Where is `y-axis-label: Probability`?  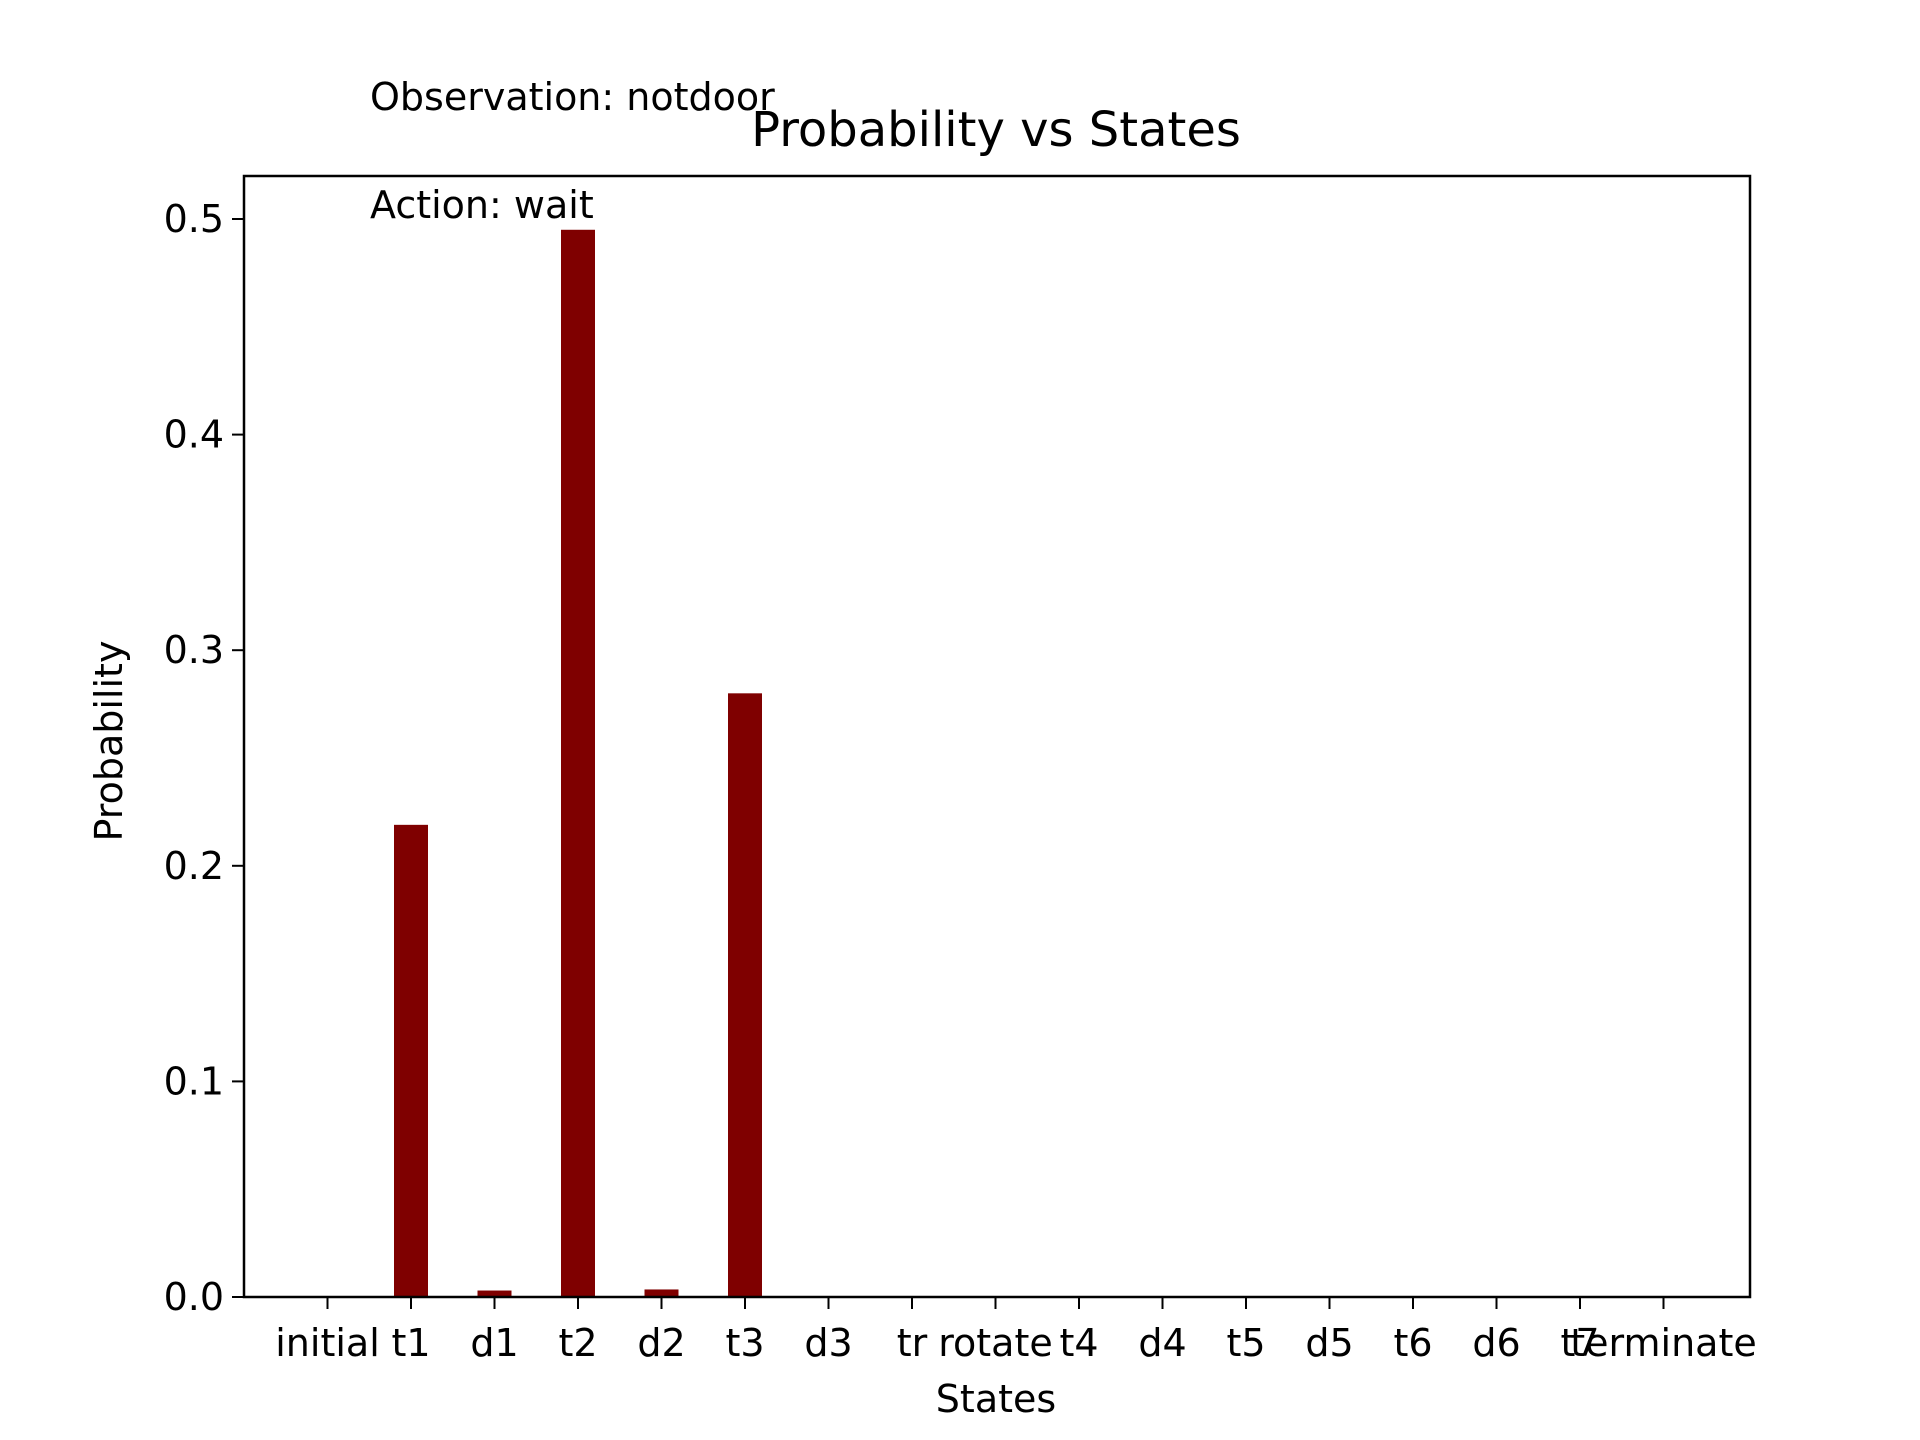 y-axis-label: Probability is located at coordinates (109, 741).